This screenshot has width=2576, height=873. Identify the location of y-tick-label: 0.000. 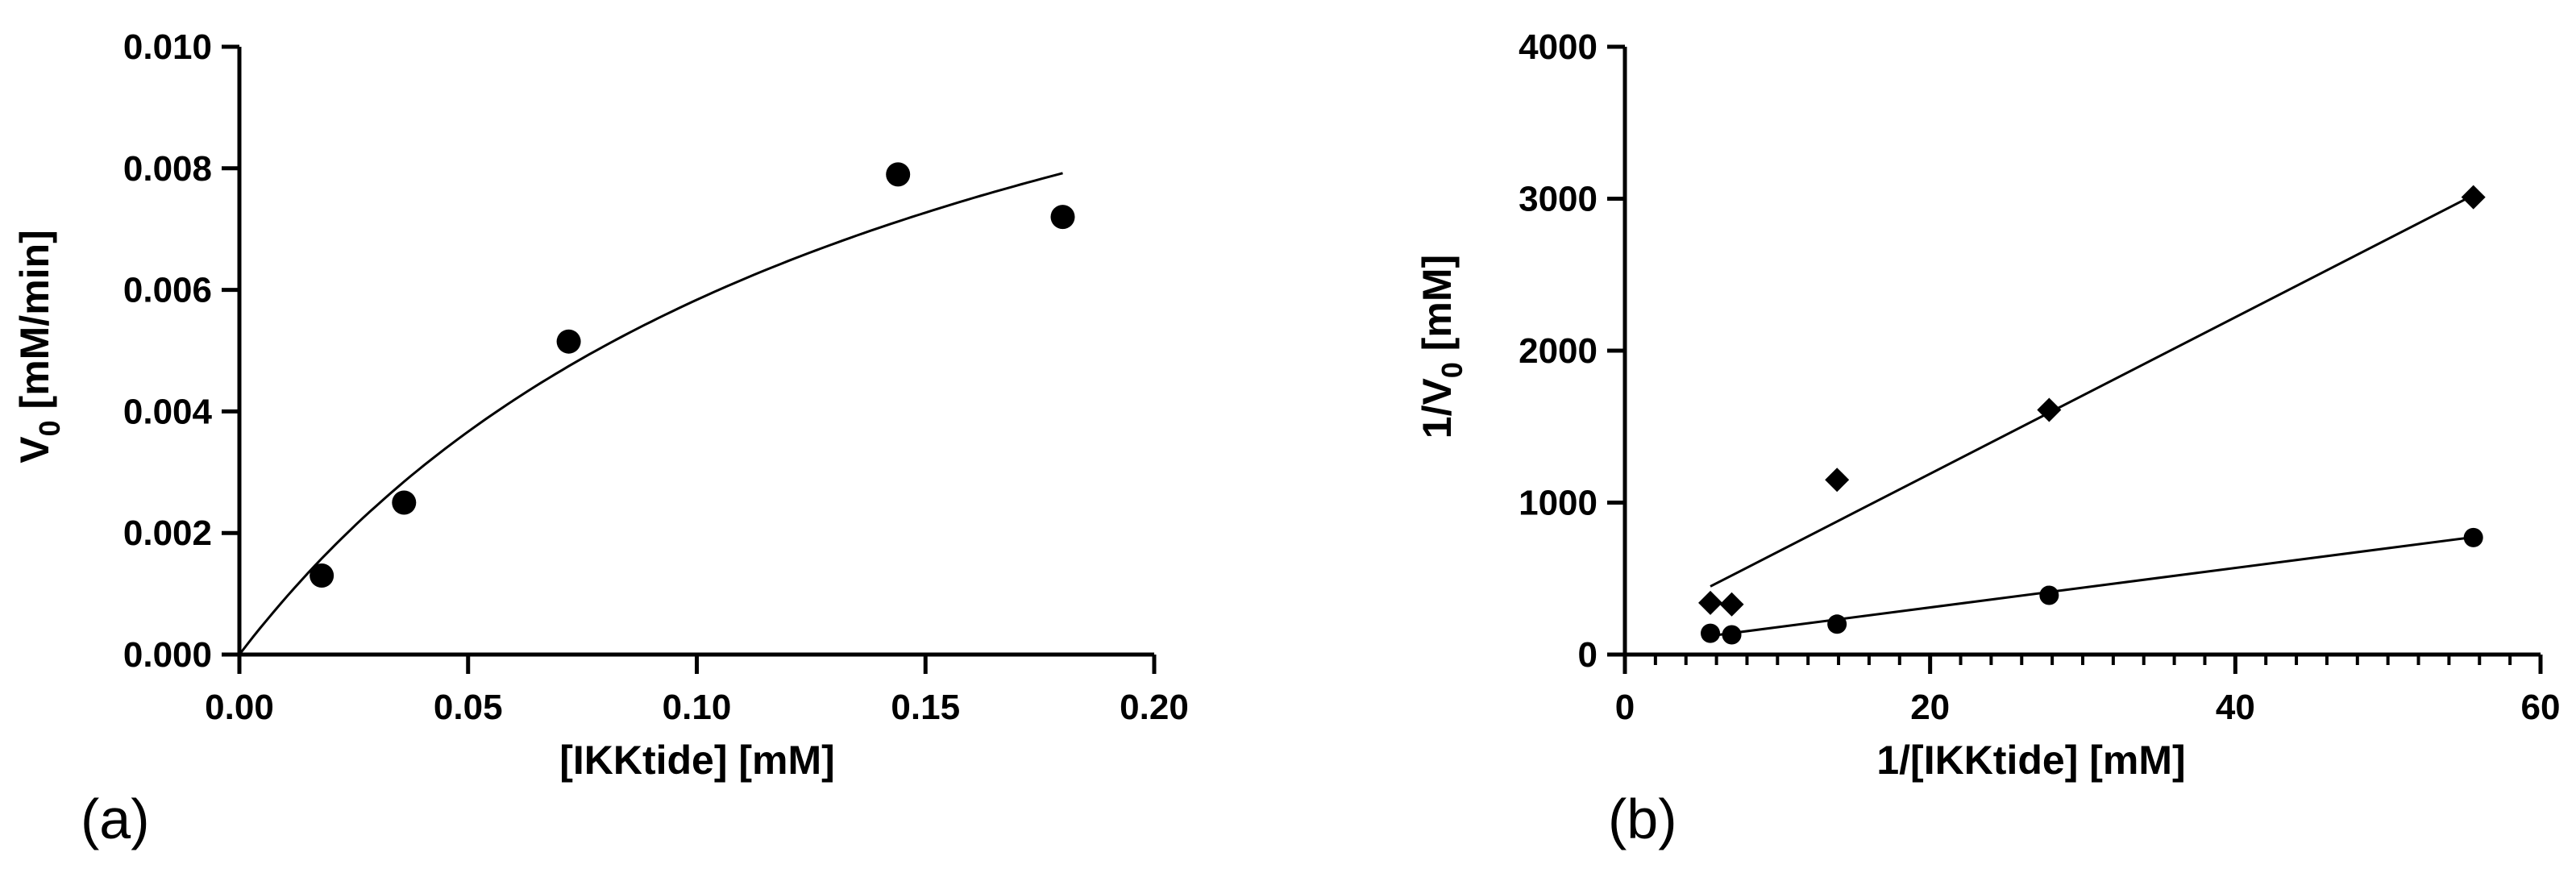
(167, 655).